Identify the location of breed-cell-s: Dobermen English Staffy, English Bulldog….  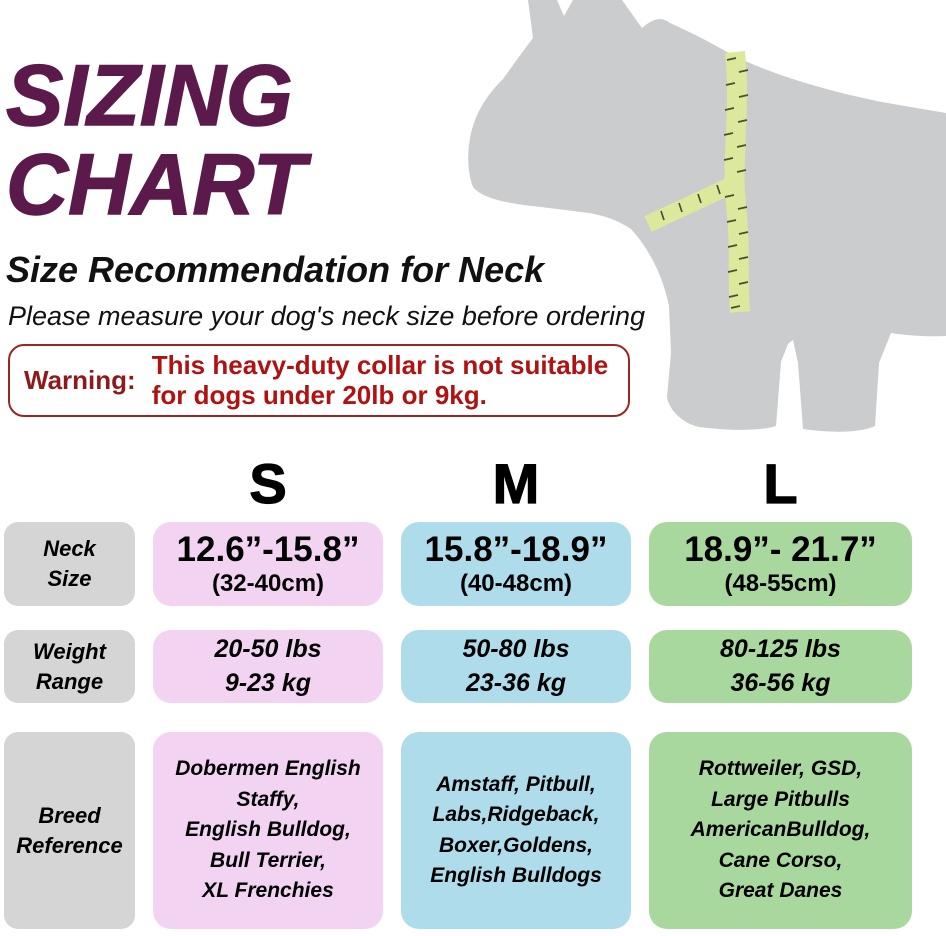
(268, 830).